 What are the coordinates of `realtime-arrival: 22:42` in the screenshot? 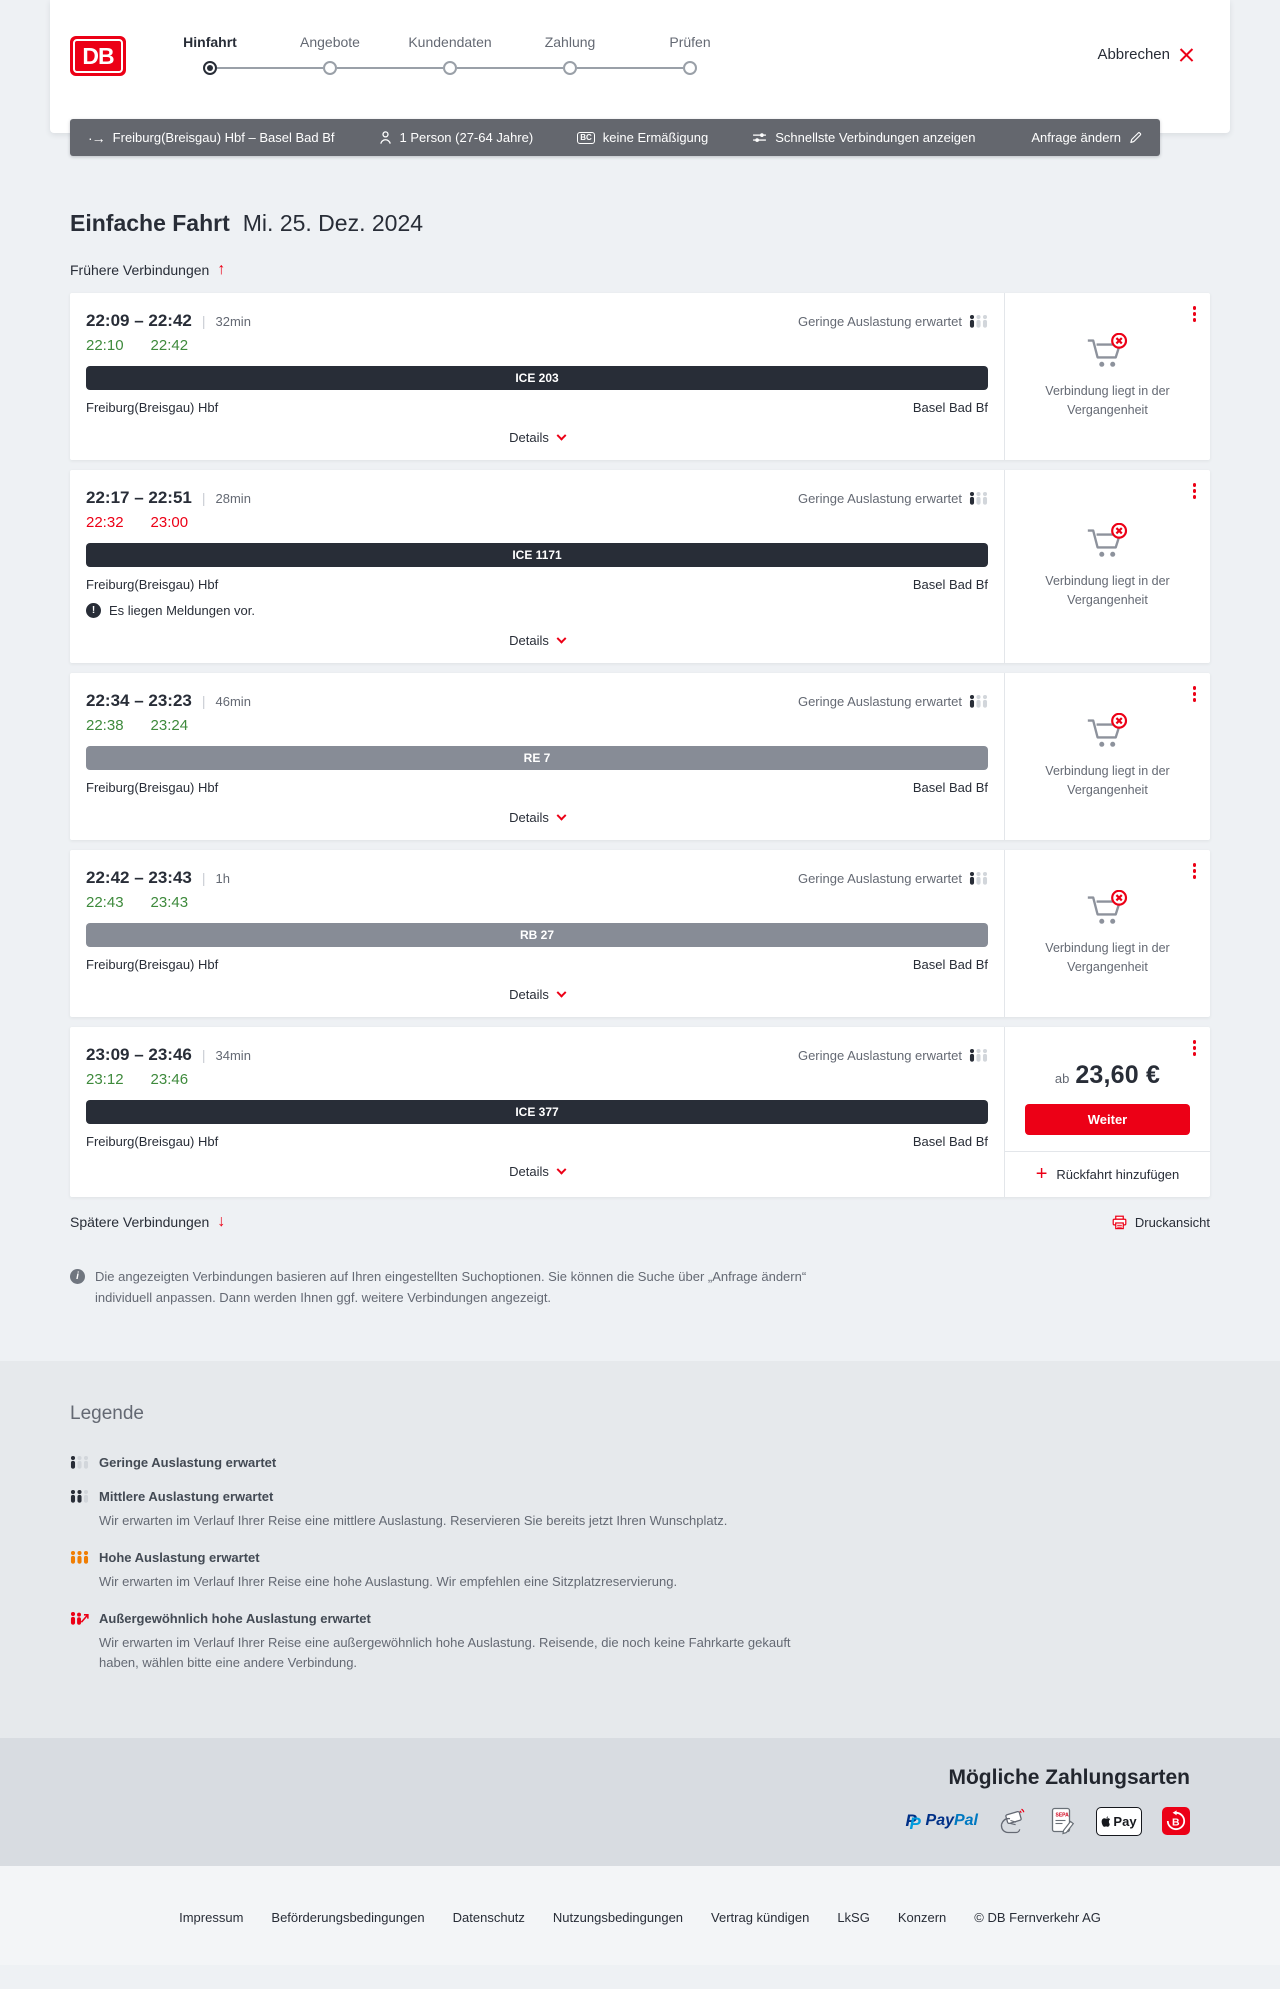 It's located at (169, 345).